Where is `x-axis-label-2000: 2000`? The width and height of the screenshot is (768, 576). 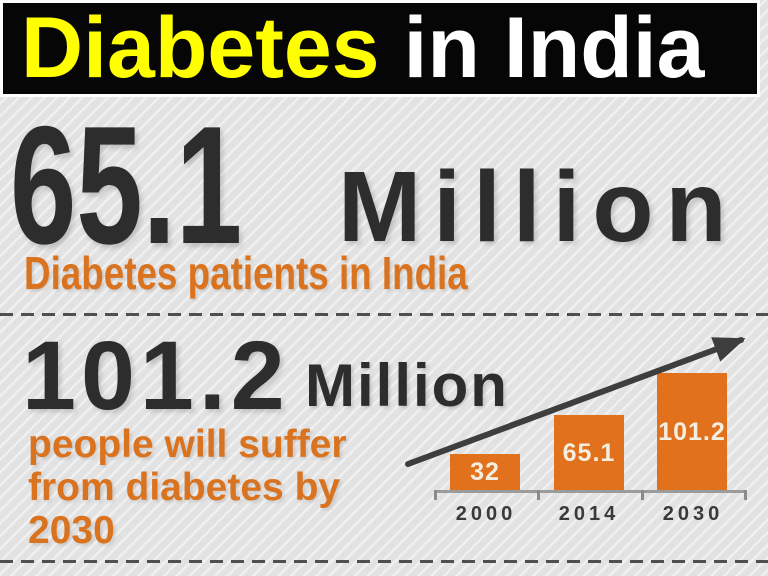
x-axis-label-2000: 2000 is located at coordinates (486, 514).